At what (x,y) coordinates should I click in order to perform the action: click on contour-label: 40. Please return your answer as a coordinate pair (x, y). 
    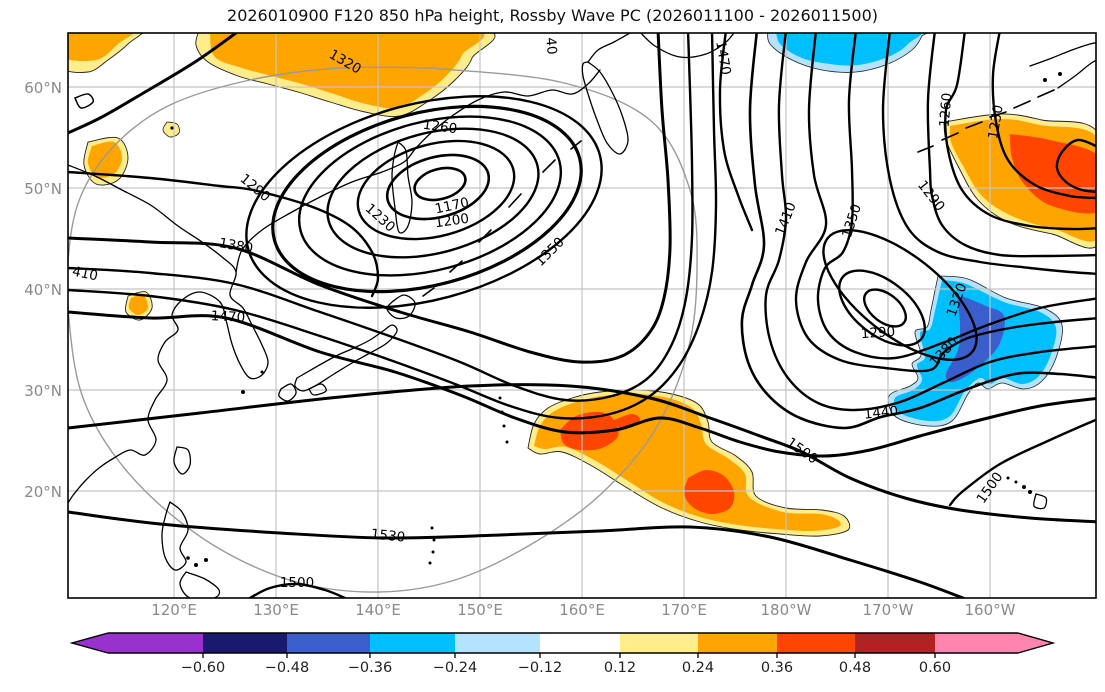
    Looking at the image, I should click on (551, 46).